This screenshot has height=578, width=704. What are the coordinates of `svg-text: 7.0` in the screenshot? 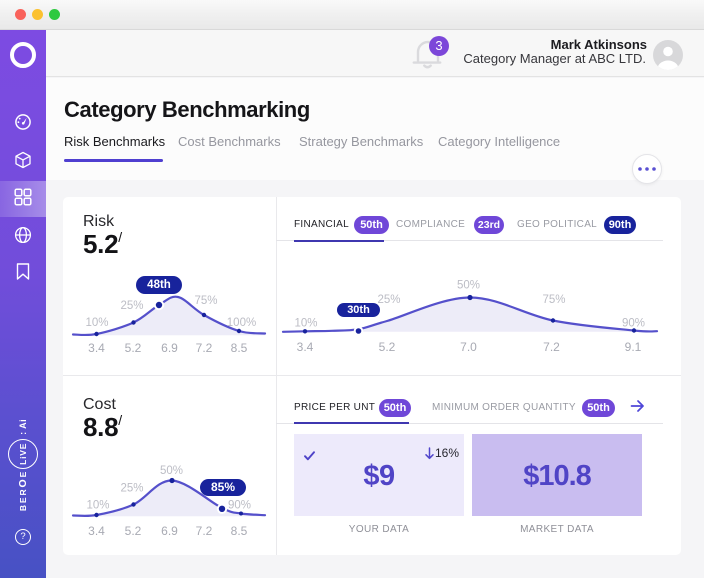 It's located at (468, 347).